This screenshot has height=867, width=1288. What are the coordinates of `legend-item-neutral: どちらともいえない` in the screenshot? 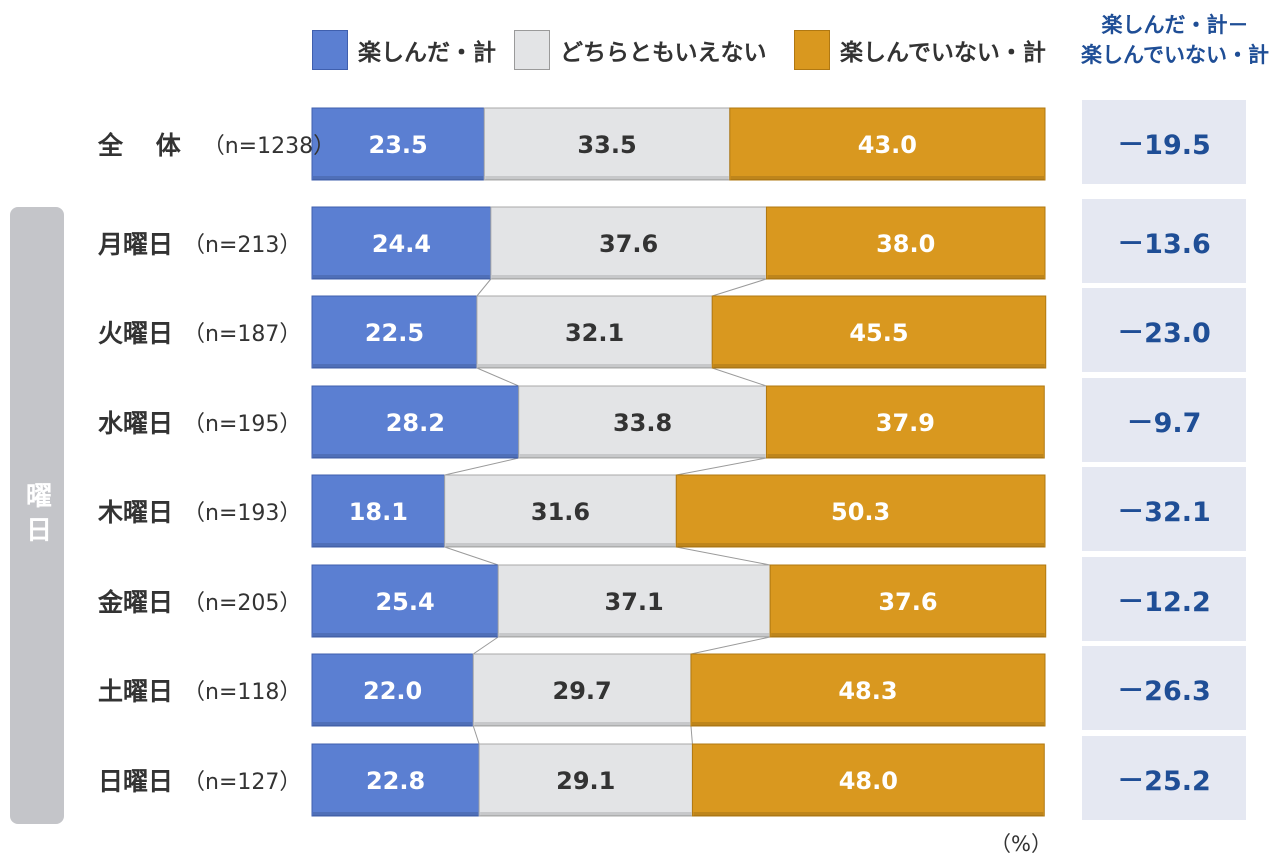 It's located at (640, 50).